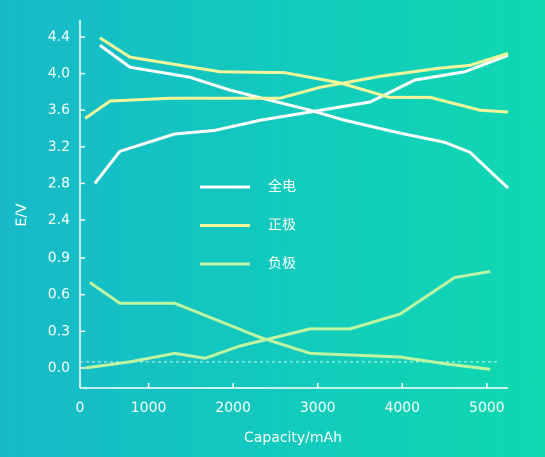  What do you see at coordinates (233, 408) in the screenshot?
I see `x-tick-label: 2000` at bounding box center [233, 408].